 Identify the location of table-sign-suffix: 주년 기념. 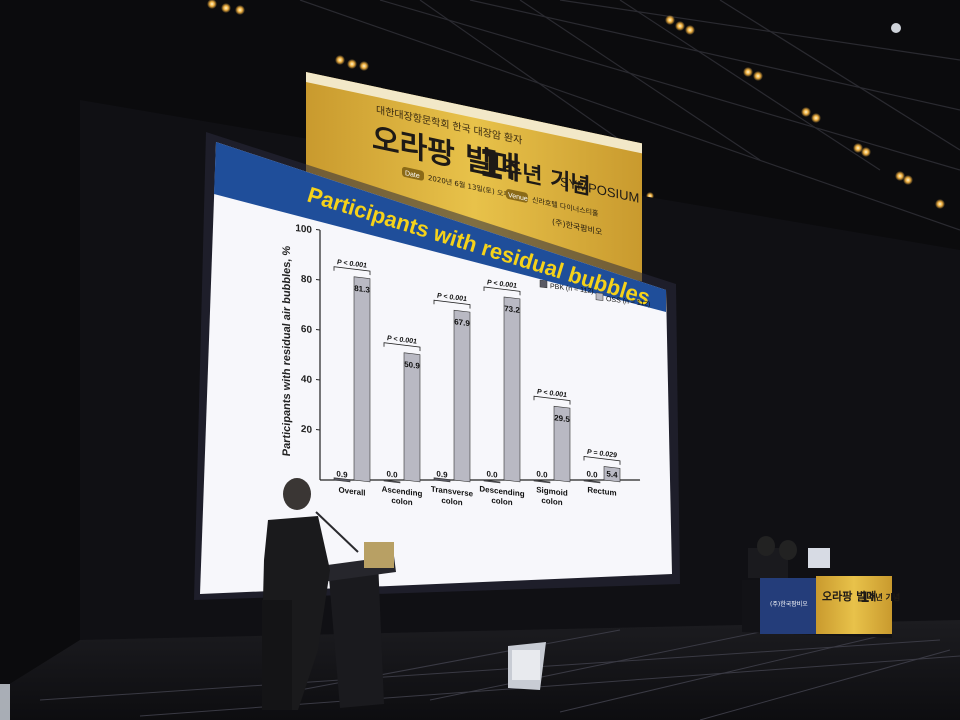
(884, 597).